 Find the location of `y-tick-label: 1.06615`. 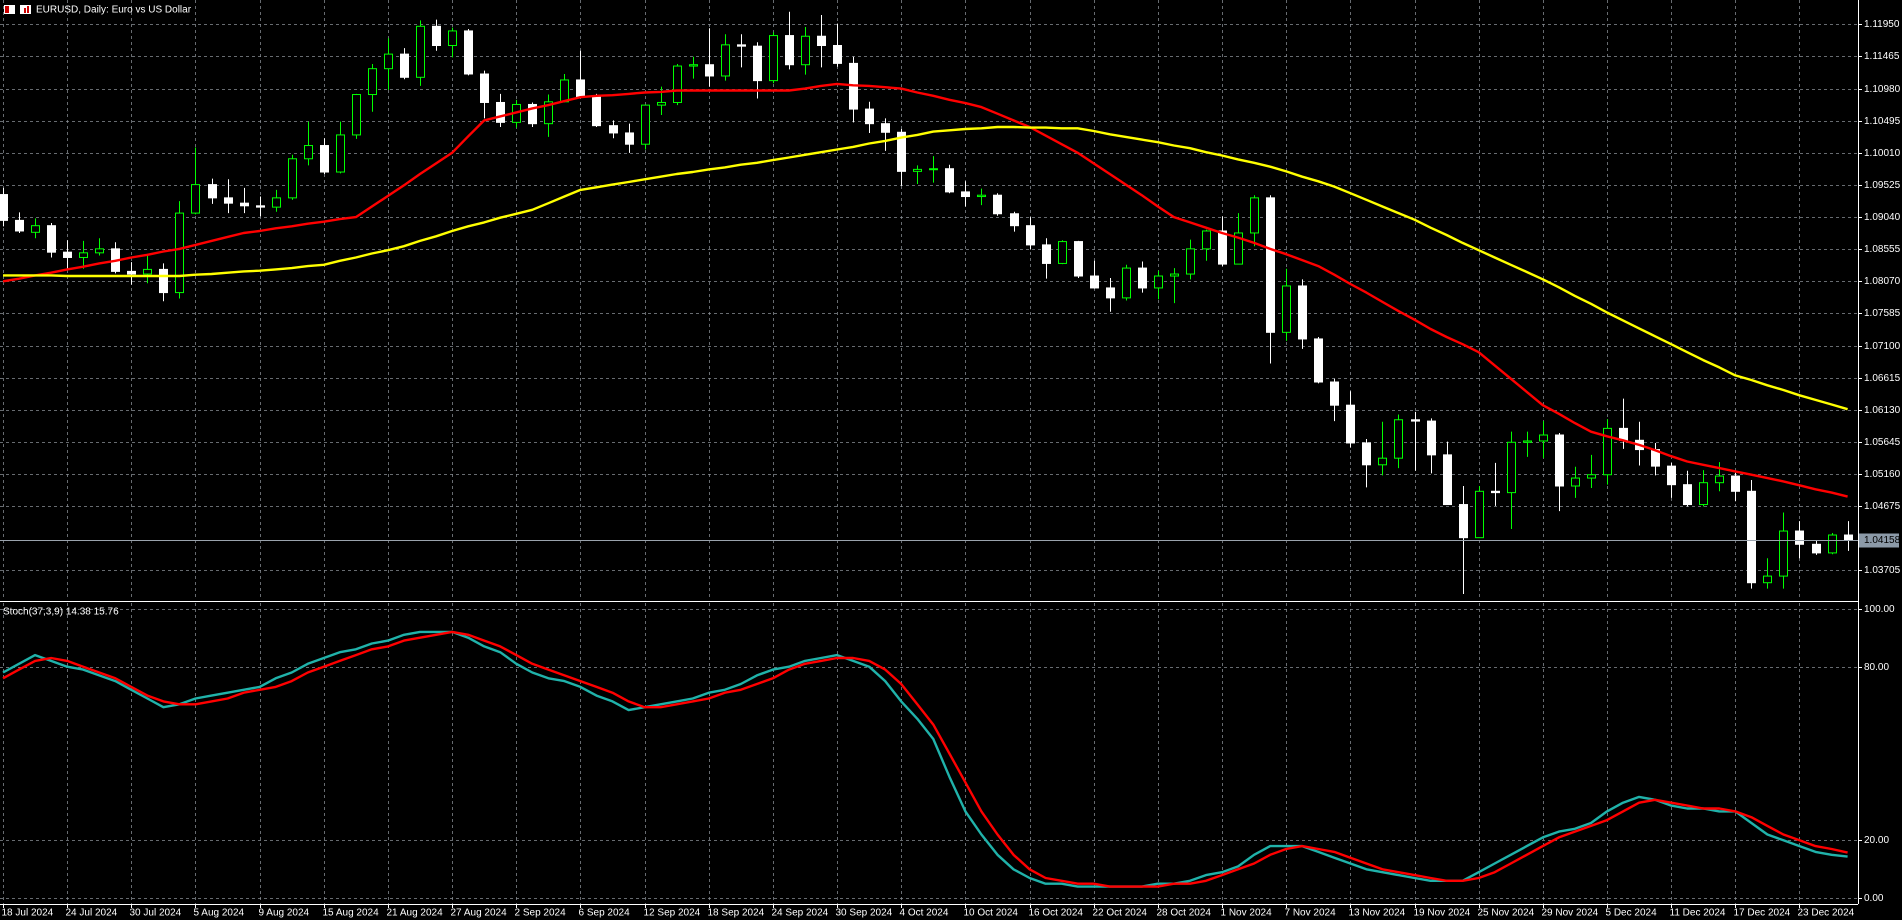

y-tick-label: 1.06615 is located at coordinates (1882, 378).